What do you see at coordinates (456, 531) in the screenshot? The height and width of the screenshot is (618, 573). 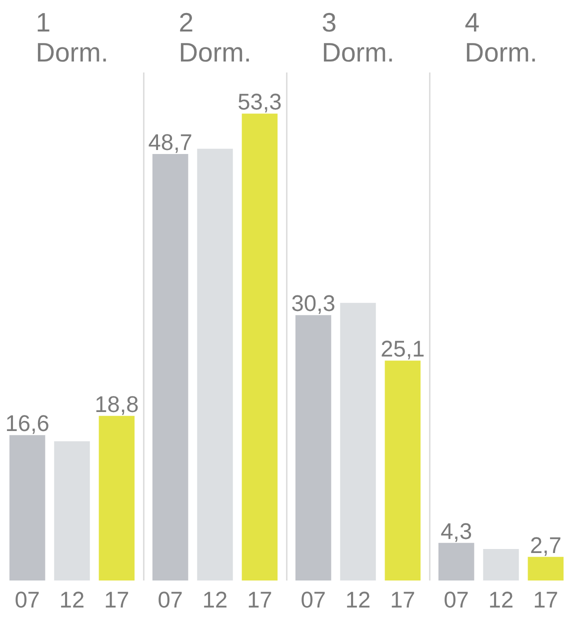 I see `data-label: 4,3` at bounding box center [456, 531].